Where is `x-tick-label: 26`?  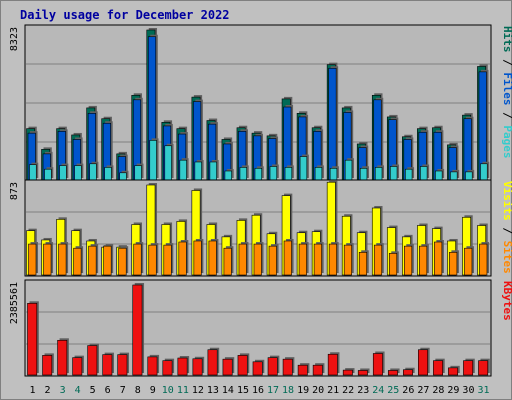
x-tick-label: 26 is located at coordinates (408, 390).